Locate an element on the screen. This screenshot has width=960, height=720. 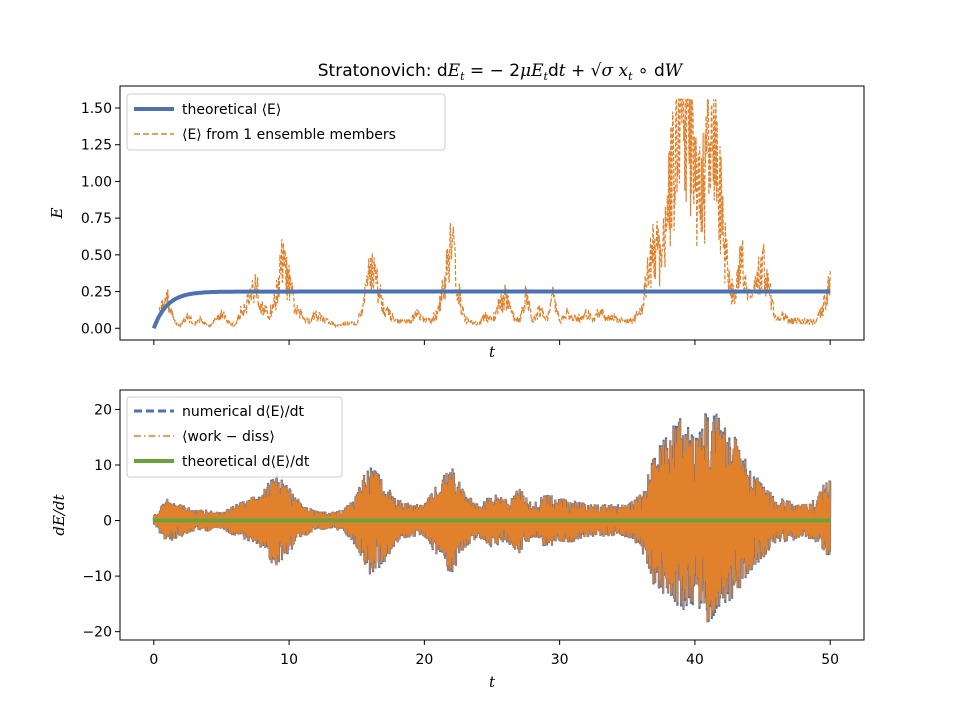
rate-y-tick-label: −10 is located at coordinates (97, 577).